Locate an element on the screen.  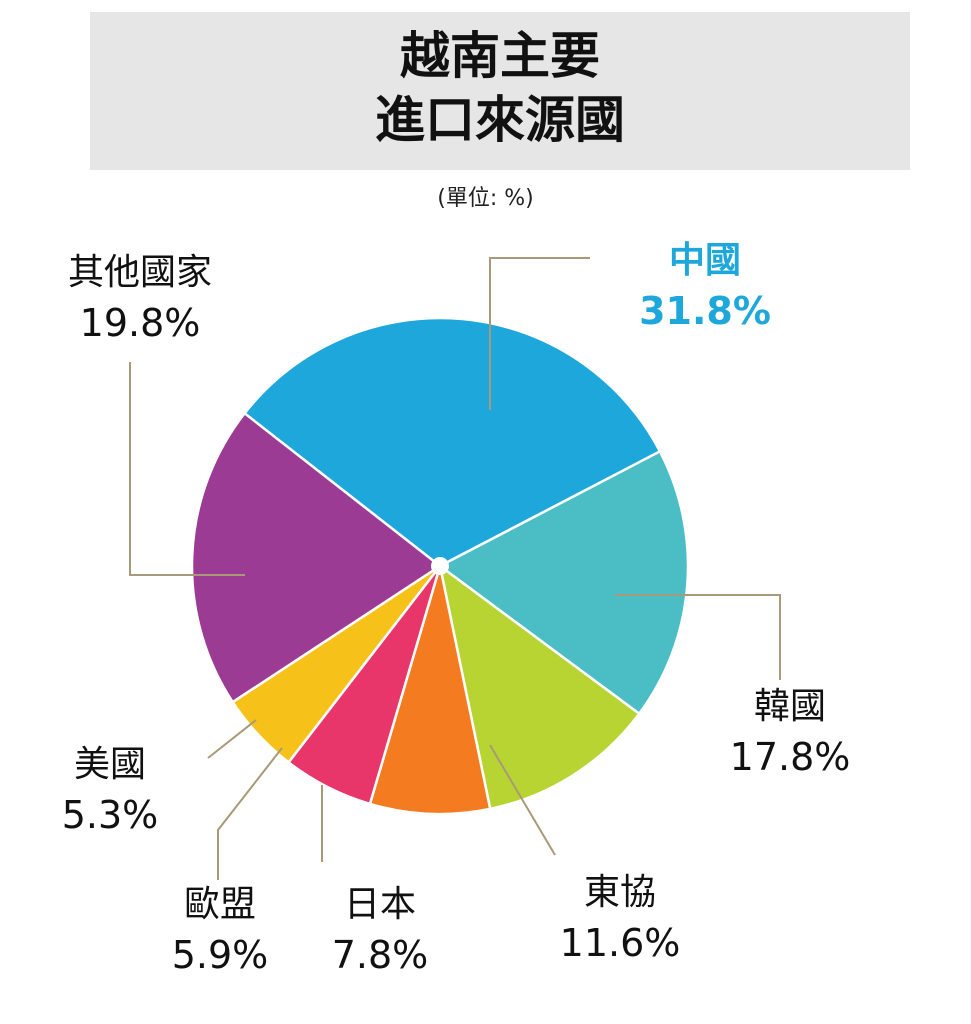
slice-label-0: 中國 31.8% is located at coordinates (705, 286).